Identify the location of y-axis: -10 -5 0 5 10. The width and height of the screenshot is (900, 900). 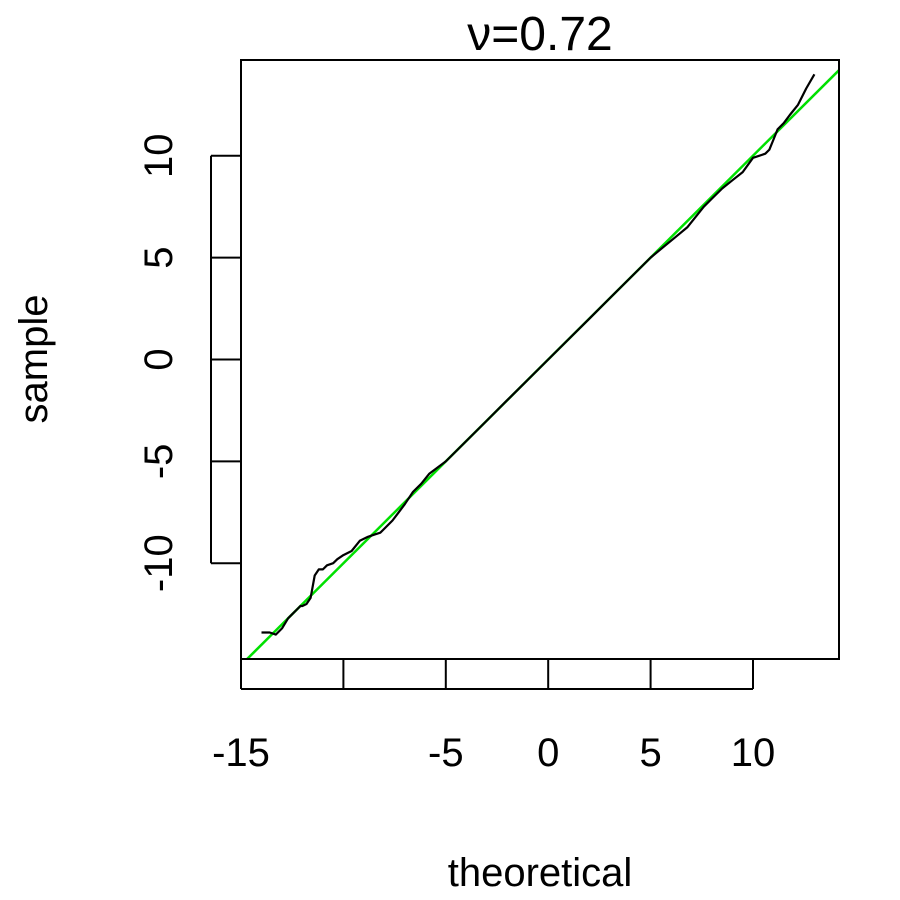
(189, 363).